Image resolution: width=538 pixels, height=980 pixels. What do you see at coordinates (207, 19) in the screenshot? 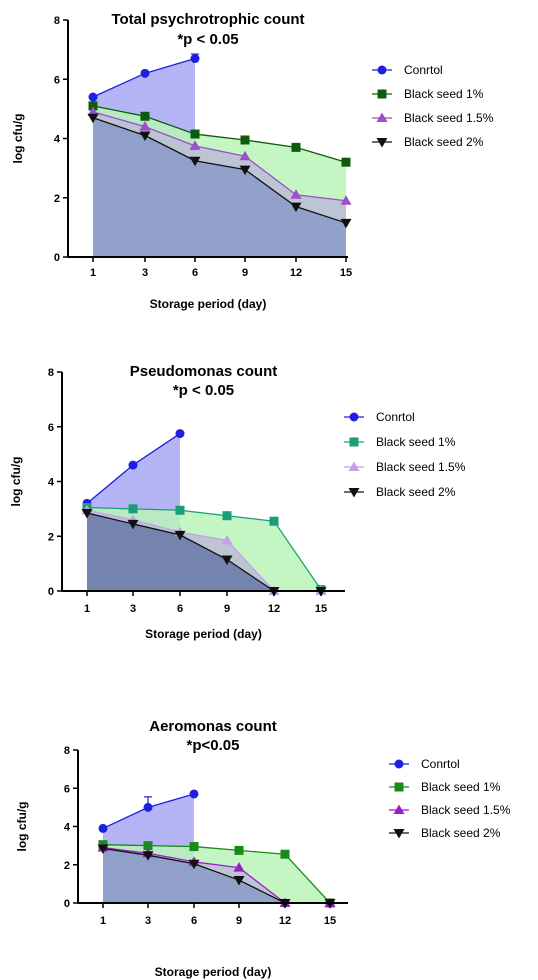
I see `chart-title: Total psychrotrophic count` at bounding box center [207, 19].